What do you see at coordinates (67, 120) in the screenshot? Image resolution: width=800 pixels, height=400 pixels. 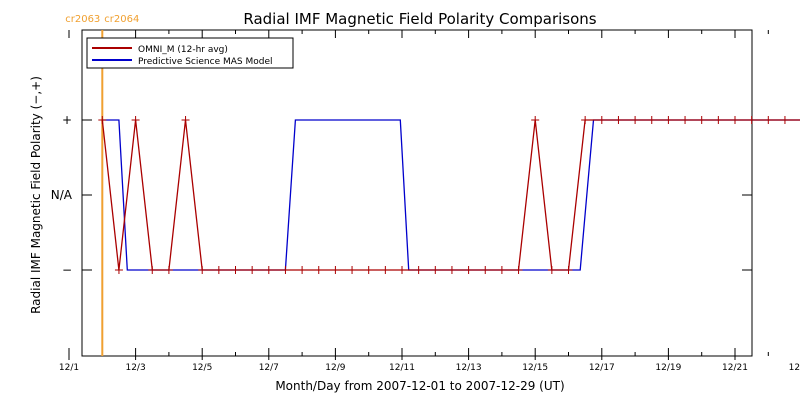 I see `y-tick-label: +` at bounding box center [67, 120].